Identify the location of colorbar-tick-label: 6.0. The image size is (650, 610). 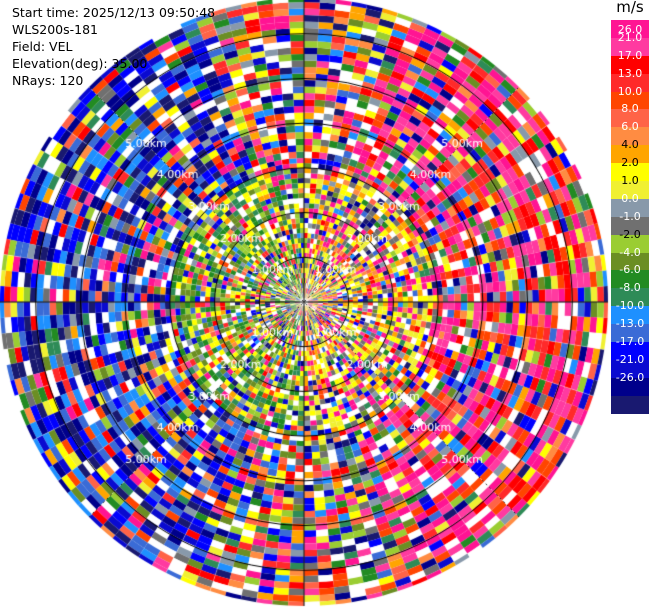
(630, 127).